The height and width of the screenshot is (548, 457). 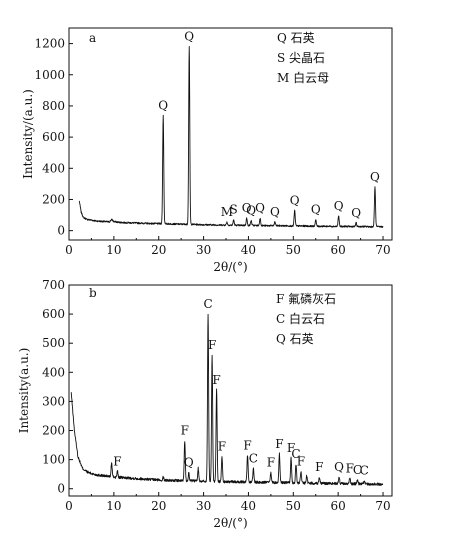 I want to click on legend-entry: F 氟磷灰石, so click(x=306, y=298).